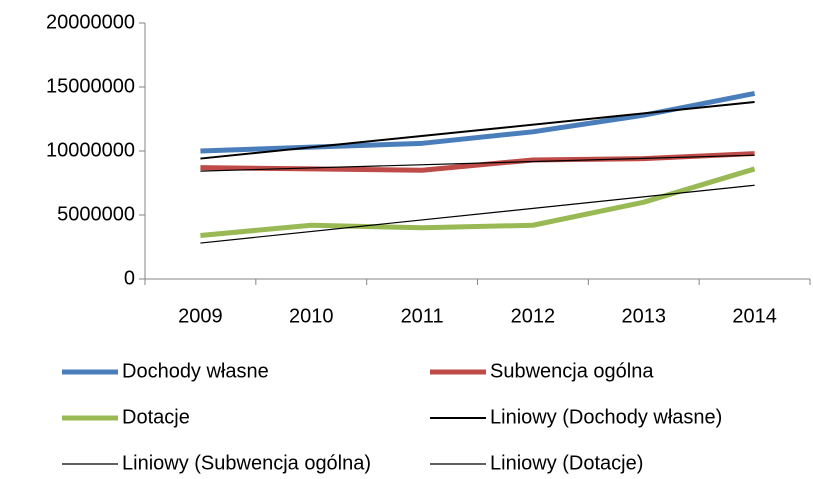 This screenshot has width=813, height=479. What do you see at coordinates (422, 316) in the screenshot?
I see `x-tick-label: 2011` at bounding box center [422, 316].